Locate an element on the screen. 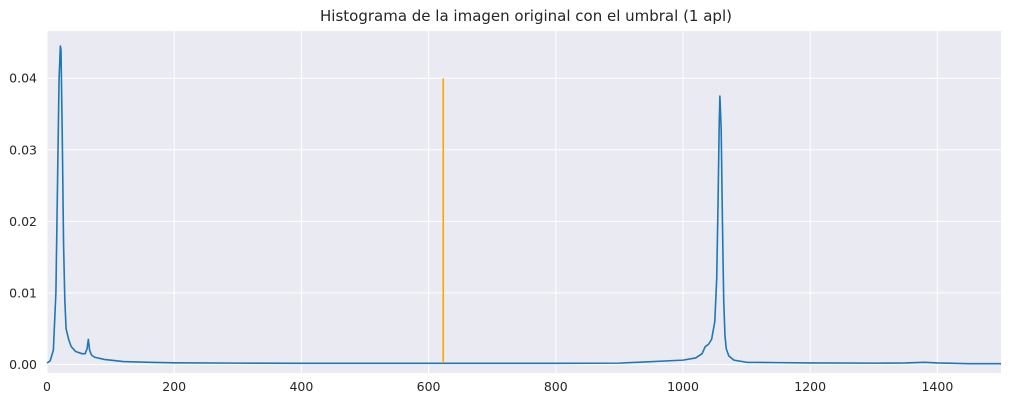 This screenshot has width=1011, height=411. y-tick-label: 0.03 is located at coordinates (23, 149).